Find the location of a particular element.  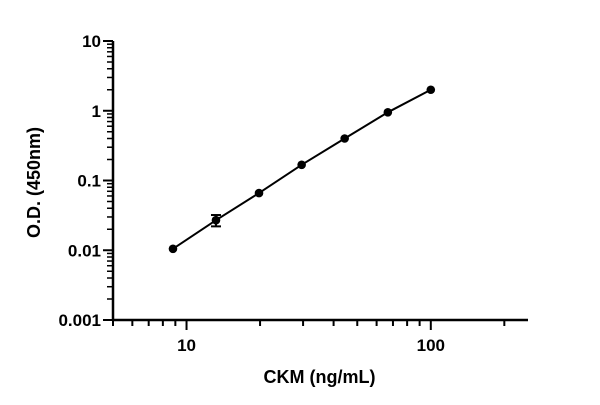

y-tick-label: 10 is located at coordinates (91, 41).